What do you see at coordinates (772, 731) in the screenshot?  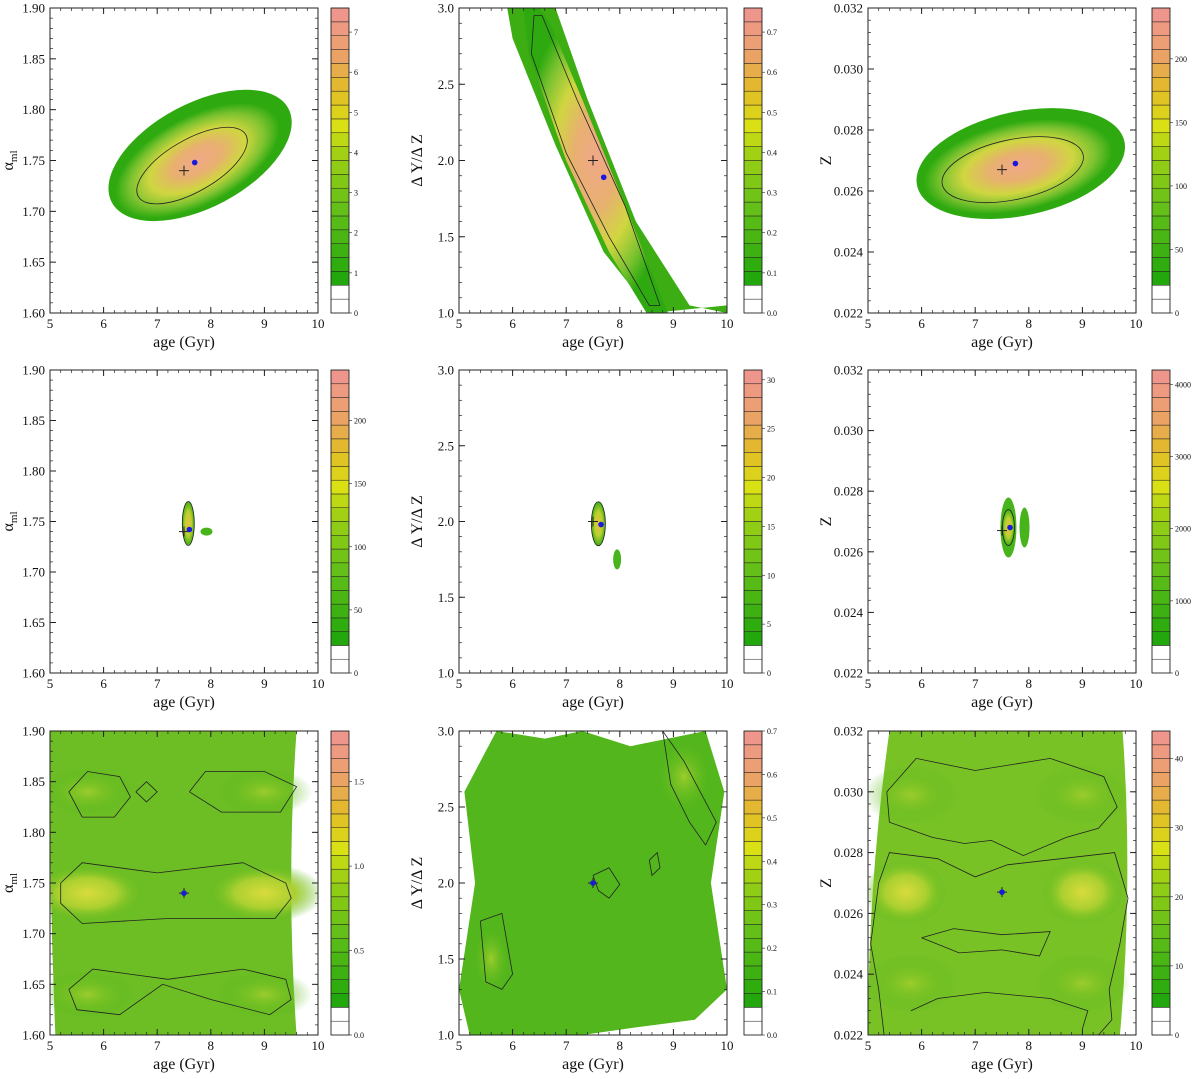 I see `colorbar-tick-label: 0.7` at bounding box center [772, 731].